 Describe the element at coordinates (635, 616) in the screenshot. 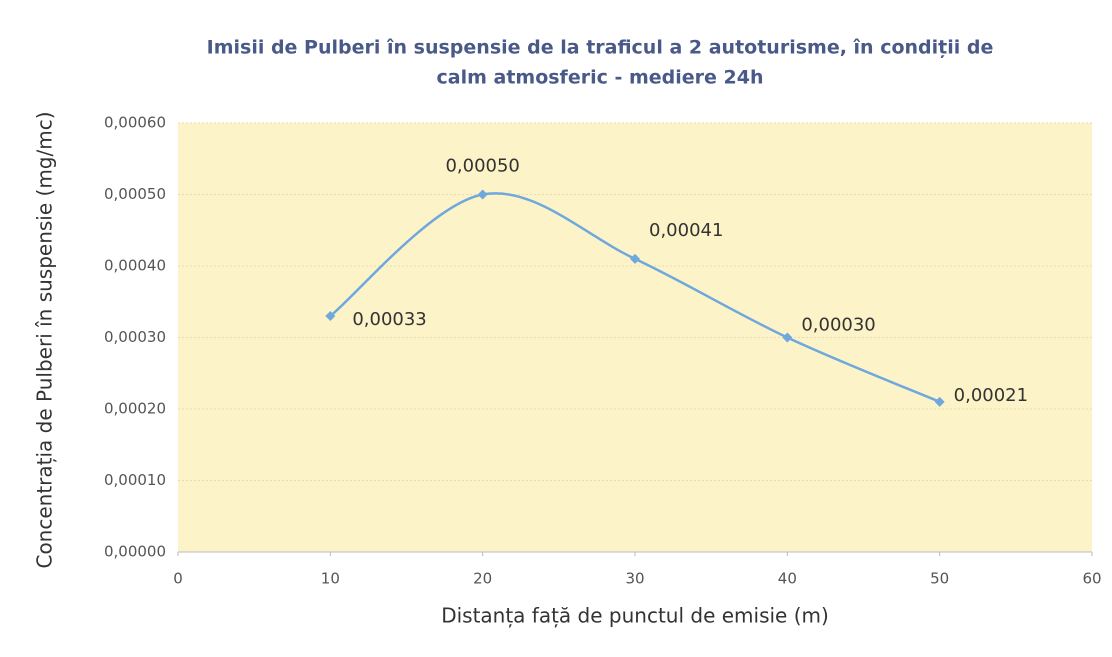

I see `x-axis-label: Distanța față de punctul de emisie (m)` at that location.